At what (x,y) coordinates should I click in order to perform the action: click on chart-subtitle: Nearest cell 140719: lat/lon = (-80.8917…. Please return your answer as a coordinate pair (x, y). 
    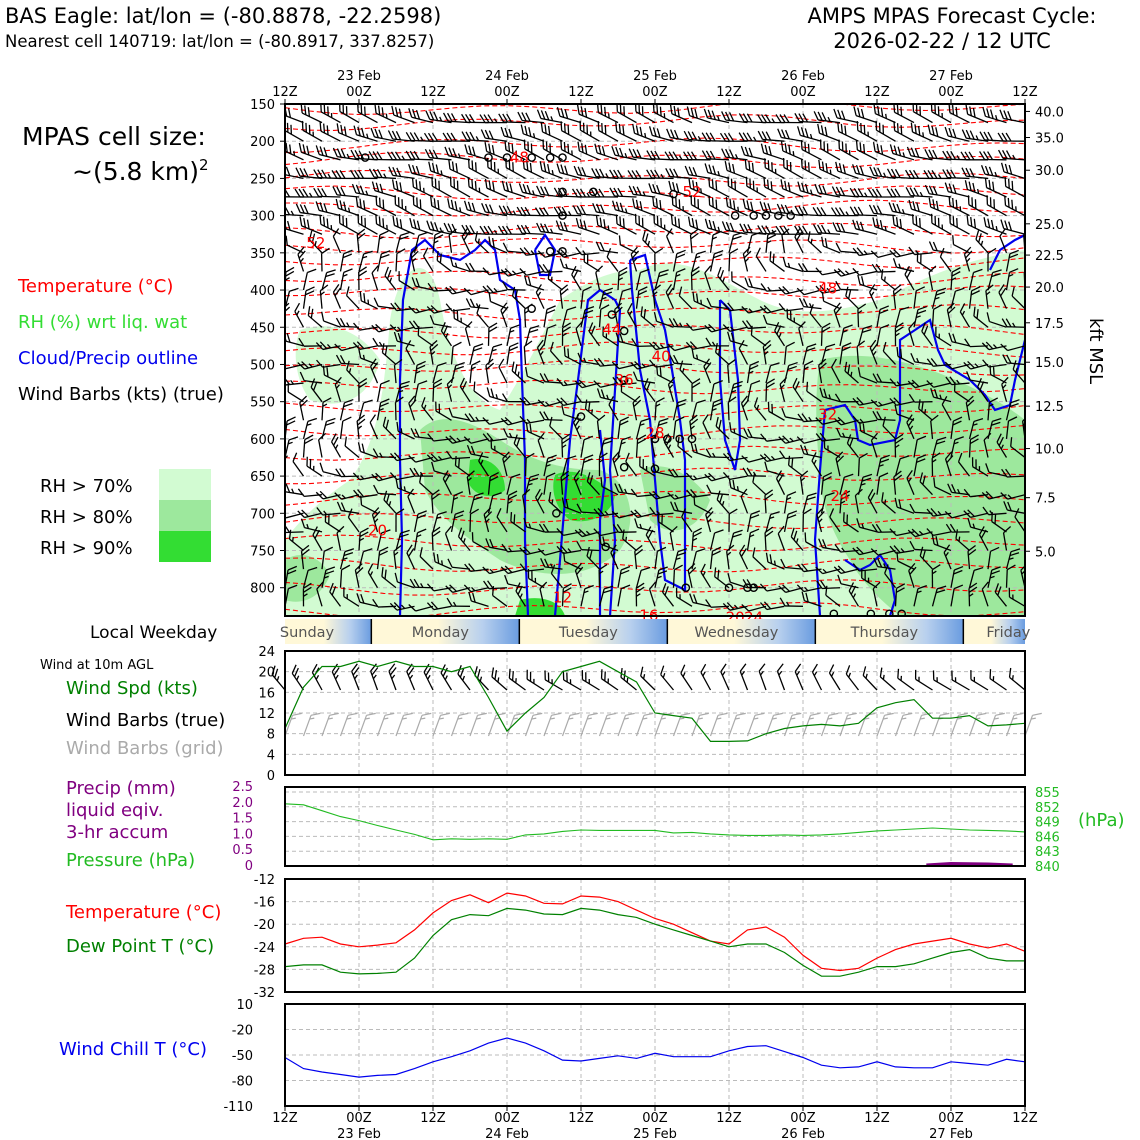
    Looking at the image, I should click on (219, 41).